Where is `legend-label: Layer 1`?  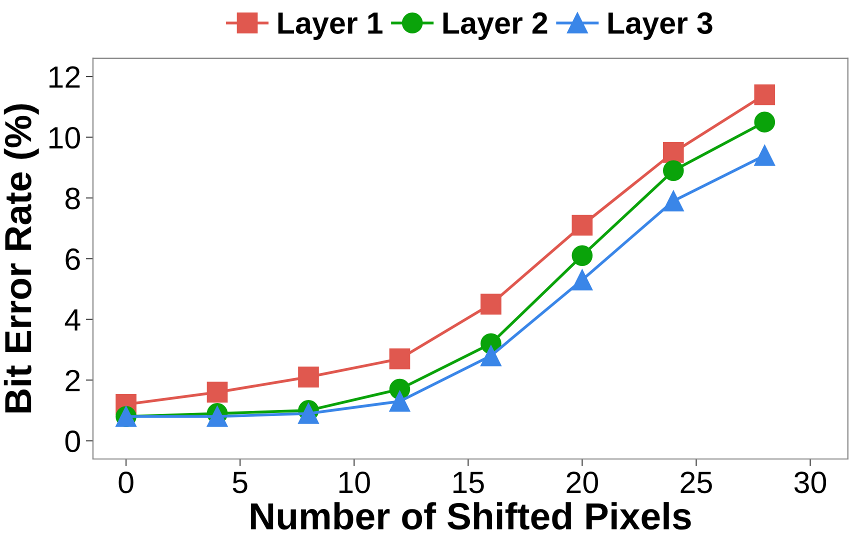 legend-label: Layer 1 is located at coordinates (330, 26).